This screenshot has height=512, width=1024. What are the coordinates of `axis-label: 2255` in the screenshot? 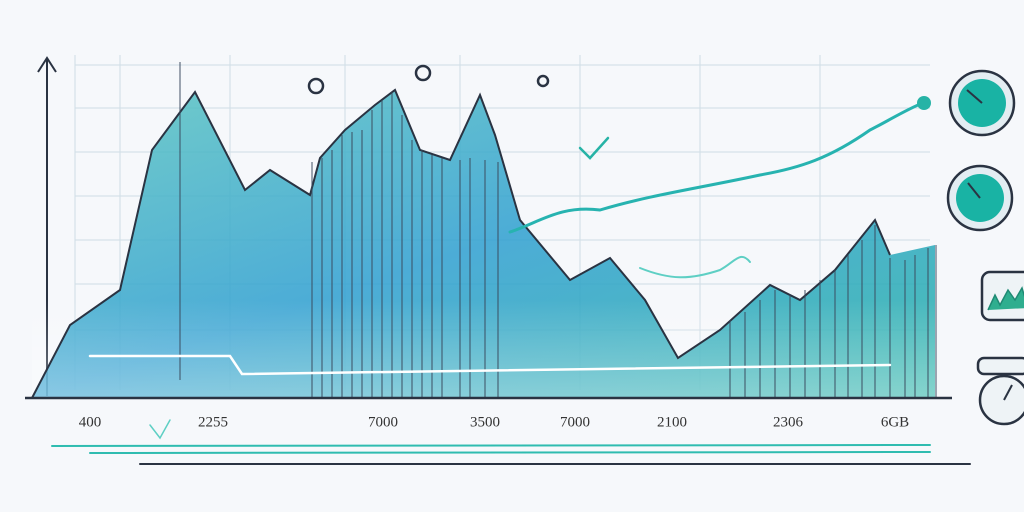 It's located at (213, 422).